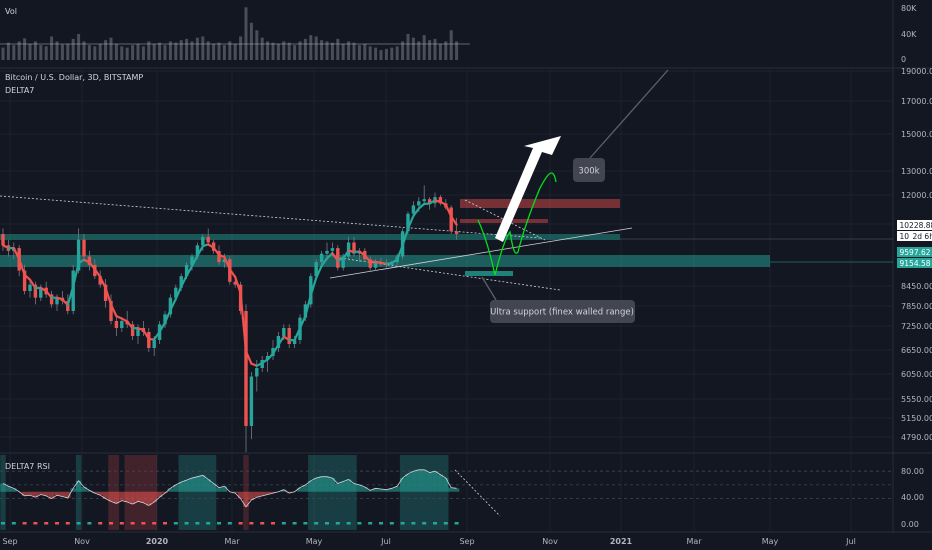  What do you see at coordinates (310, 237) in the screenshot?
I see `resistance-zone-teal` at bounding box center [310, 237].